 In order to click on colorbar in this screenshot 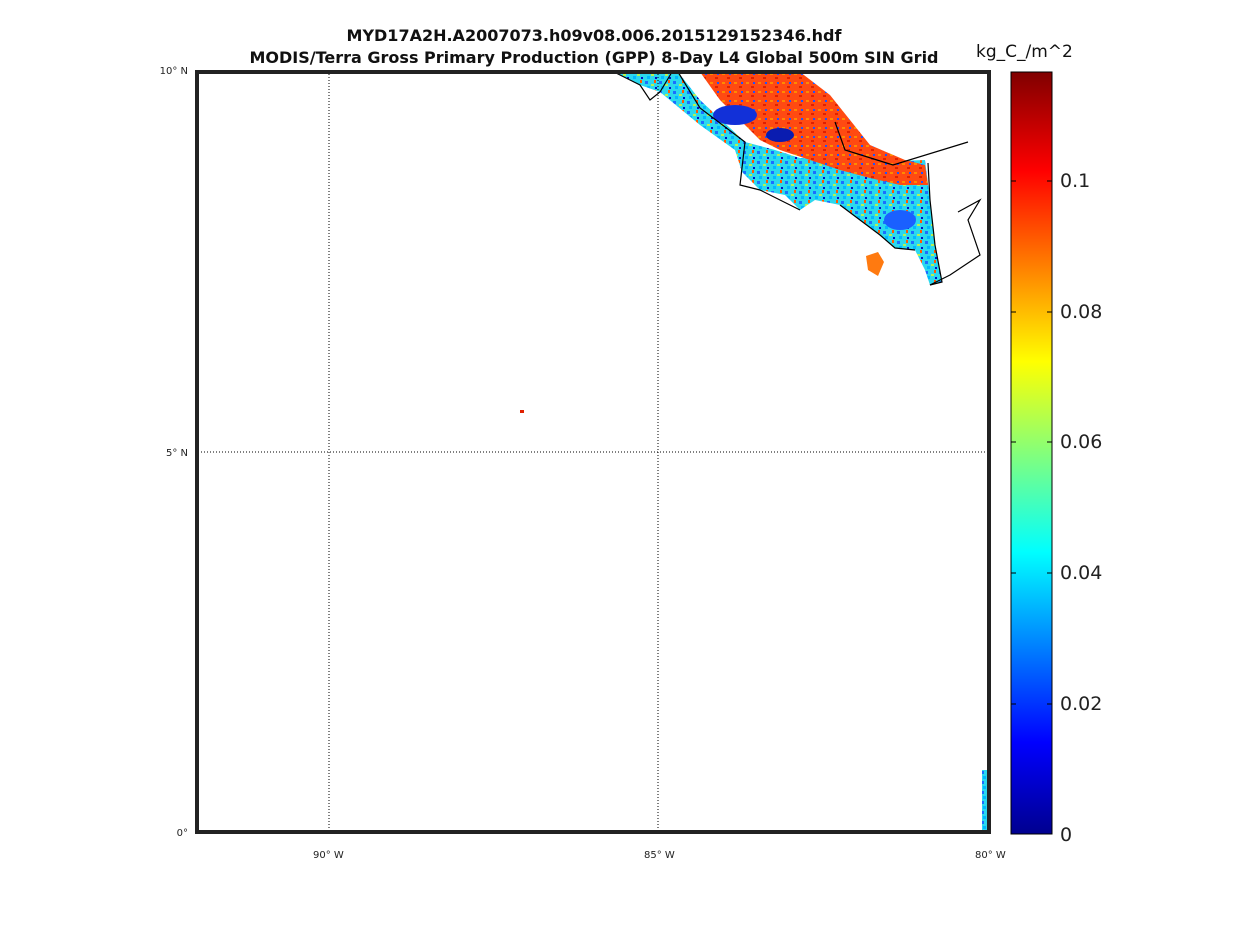, I will do `click(1031, 453)`.